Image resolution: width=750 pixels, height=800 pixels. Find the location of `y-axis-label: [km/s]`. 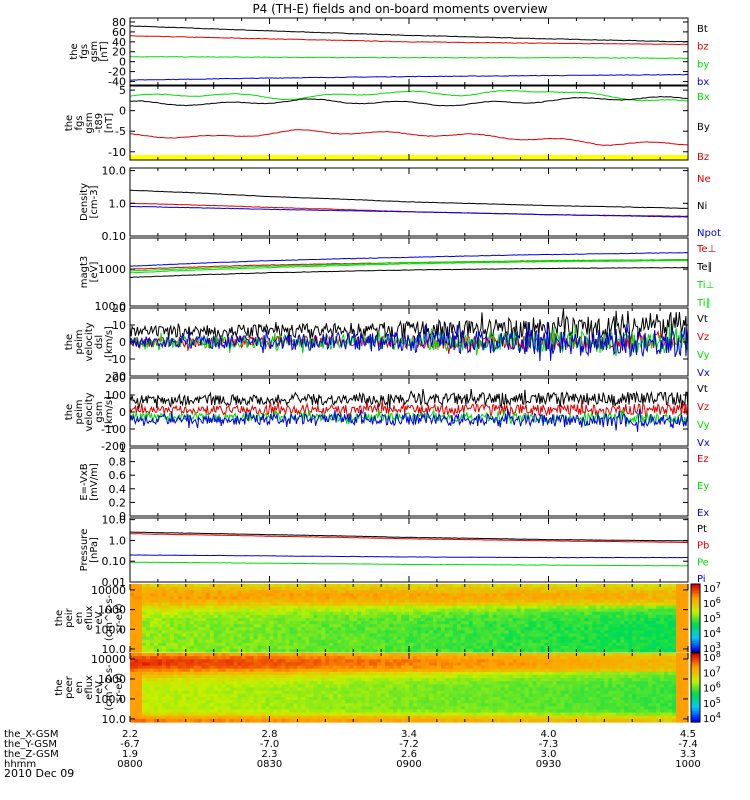

y-axis-label: [km/s] is located at coordinates (109, 342).